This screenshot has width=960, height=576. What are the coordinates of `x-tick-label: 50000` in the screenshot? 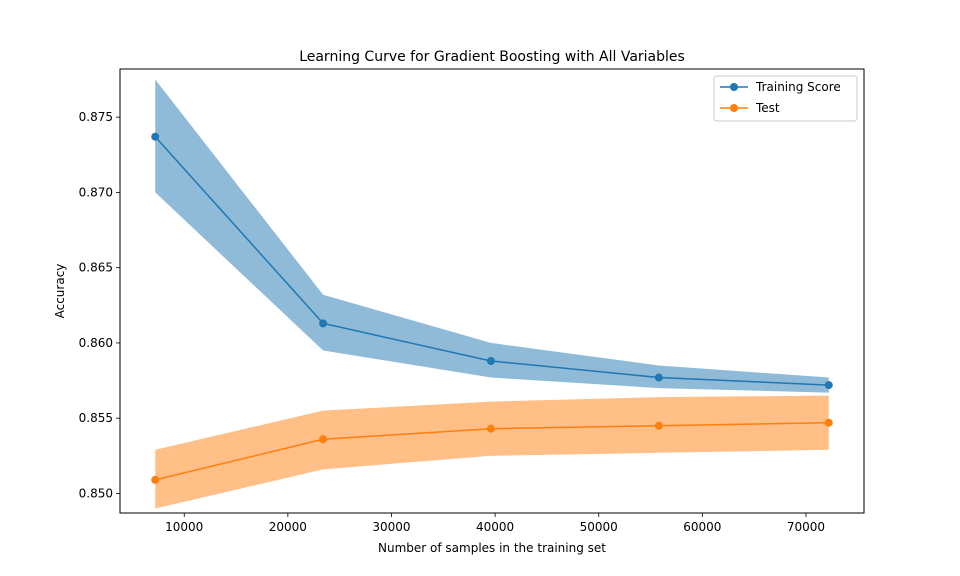 It's located at (599, 527).